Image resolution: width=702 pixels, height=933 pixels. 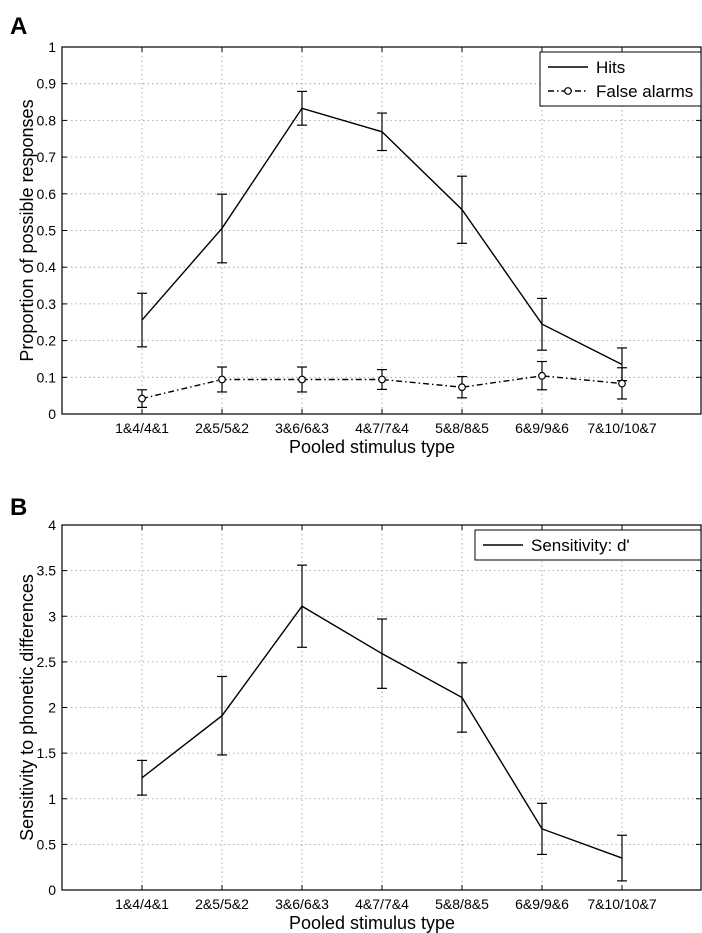 I want to click on y-tick-label: 0.6, so click(x=47, y=194).